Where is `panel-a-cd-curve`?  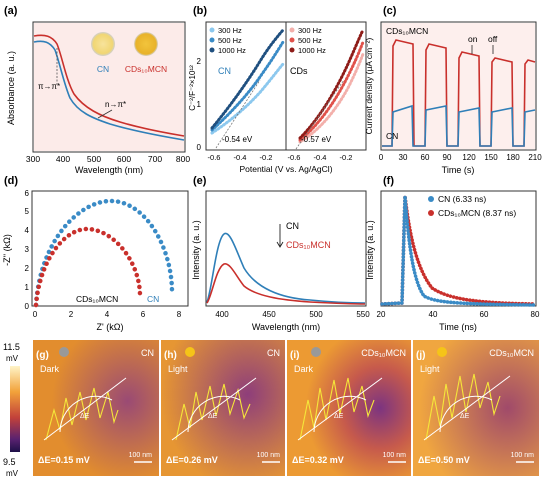
panel-a-cd-curve is located at coordinates (109, 85).